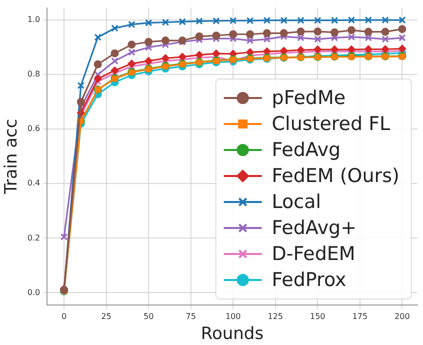 Image resolution: width=423 pixels, height=345 pixels. Describe the element at coordinates (402, 316) in the screenshot. I see `x-tick-label: 200` at that location.